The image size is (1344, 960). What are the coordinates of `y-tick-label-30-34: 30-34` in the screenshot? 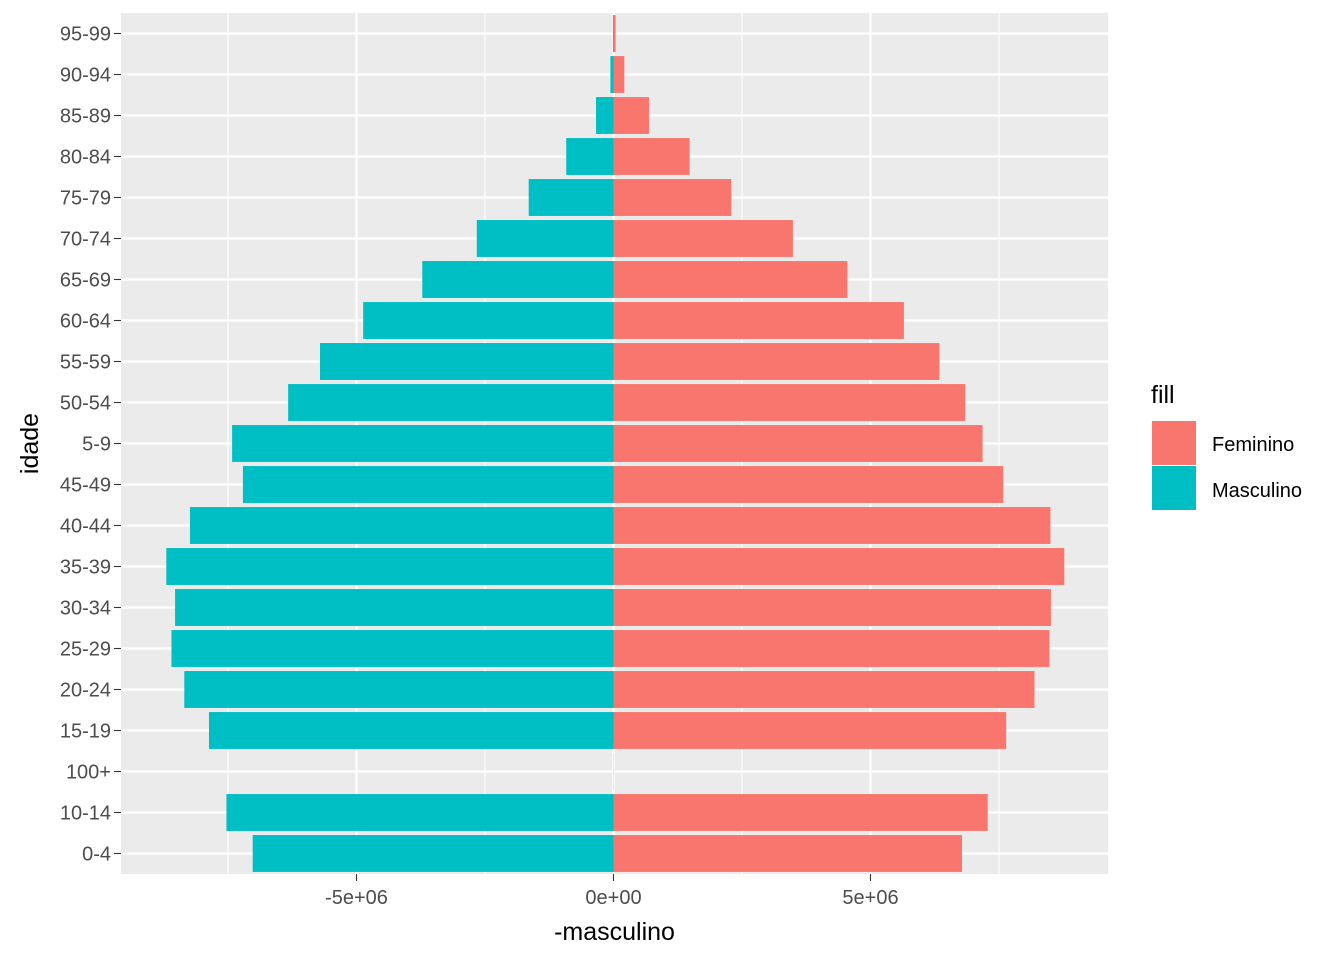 It's located at (85, 609).